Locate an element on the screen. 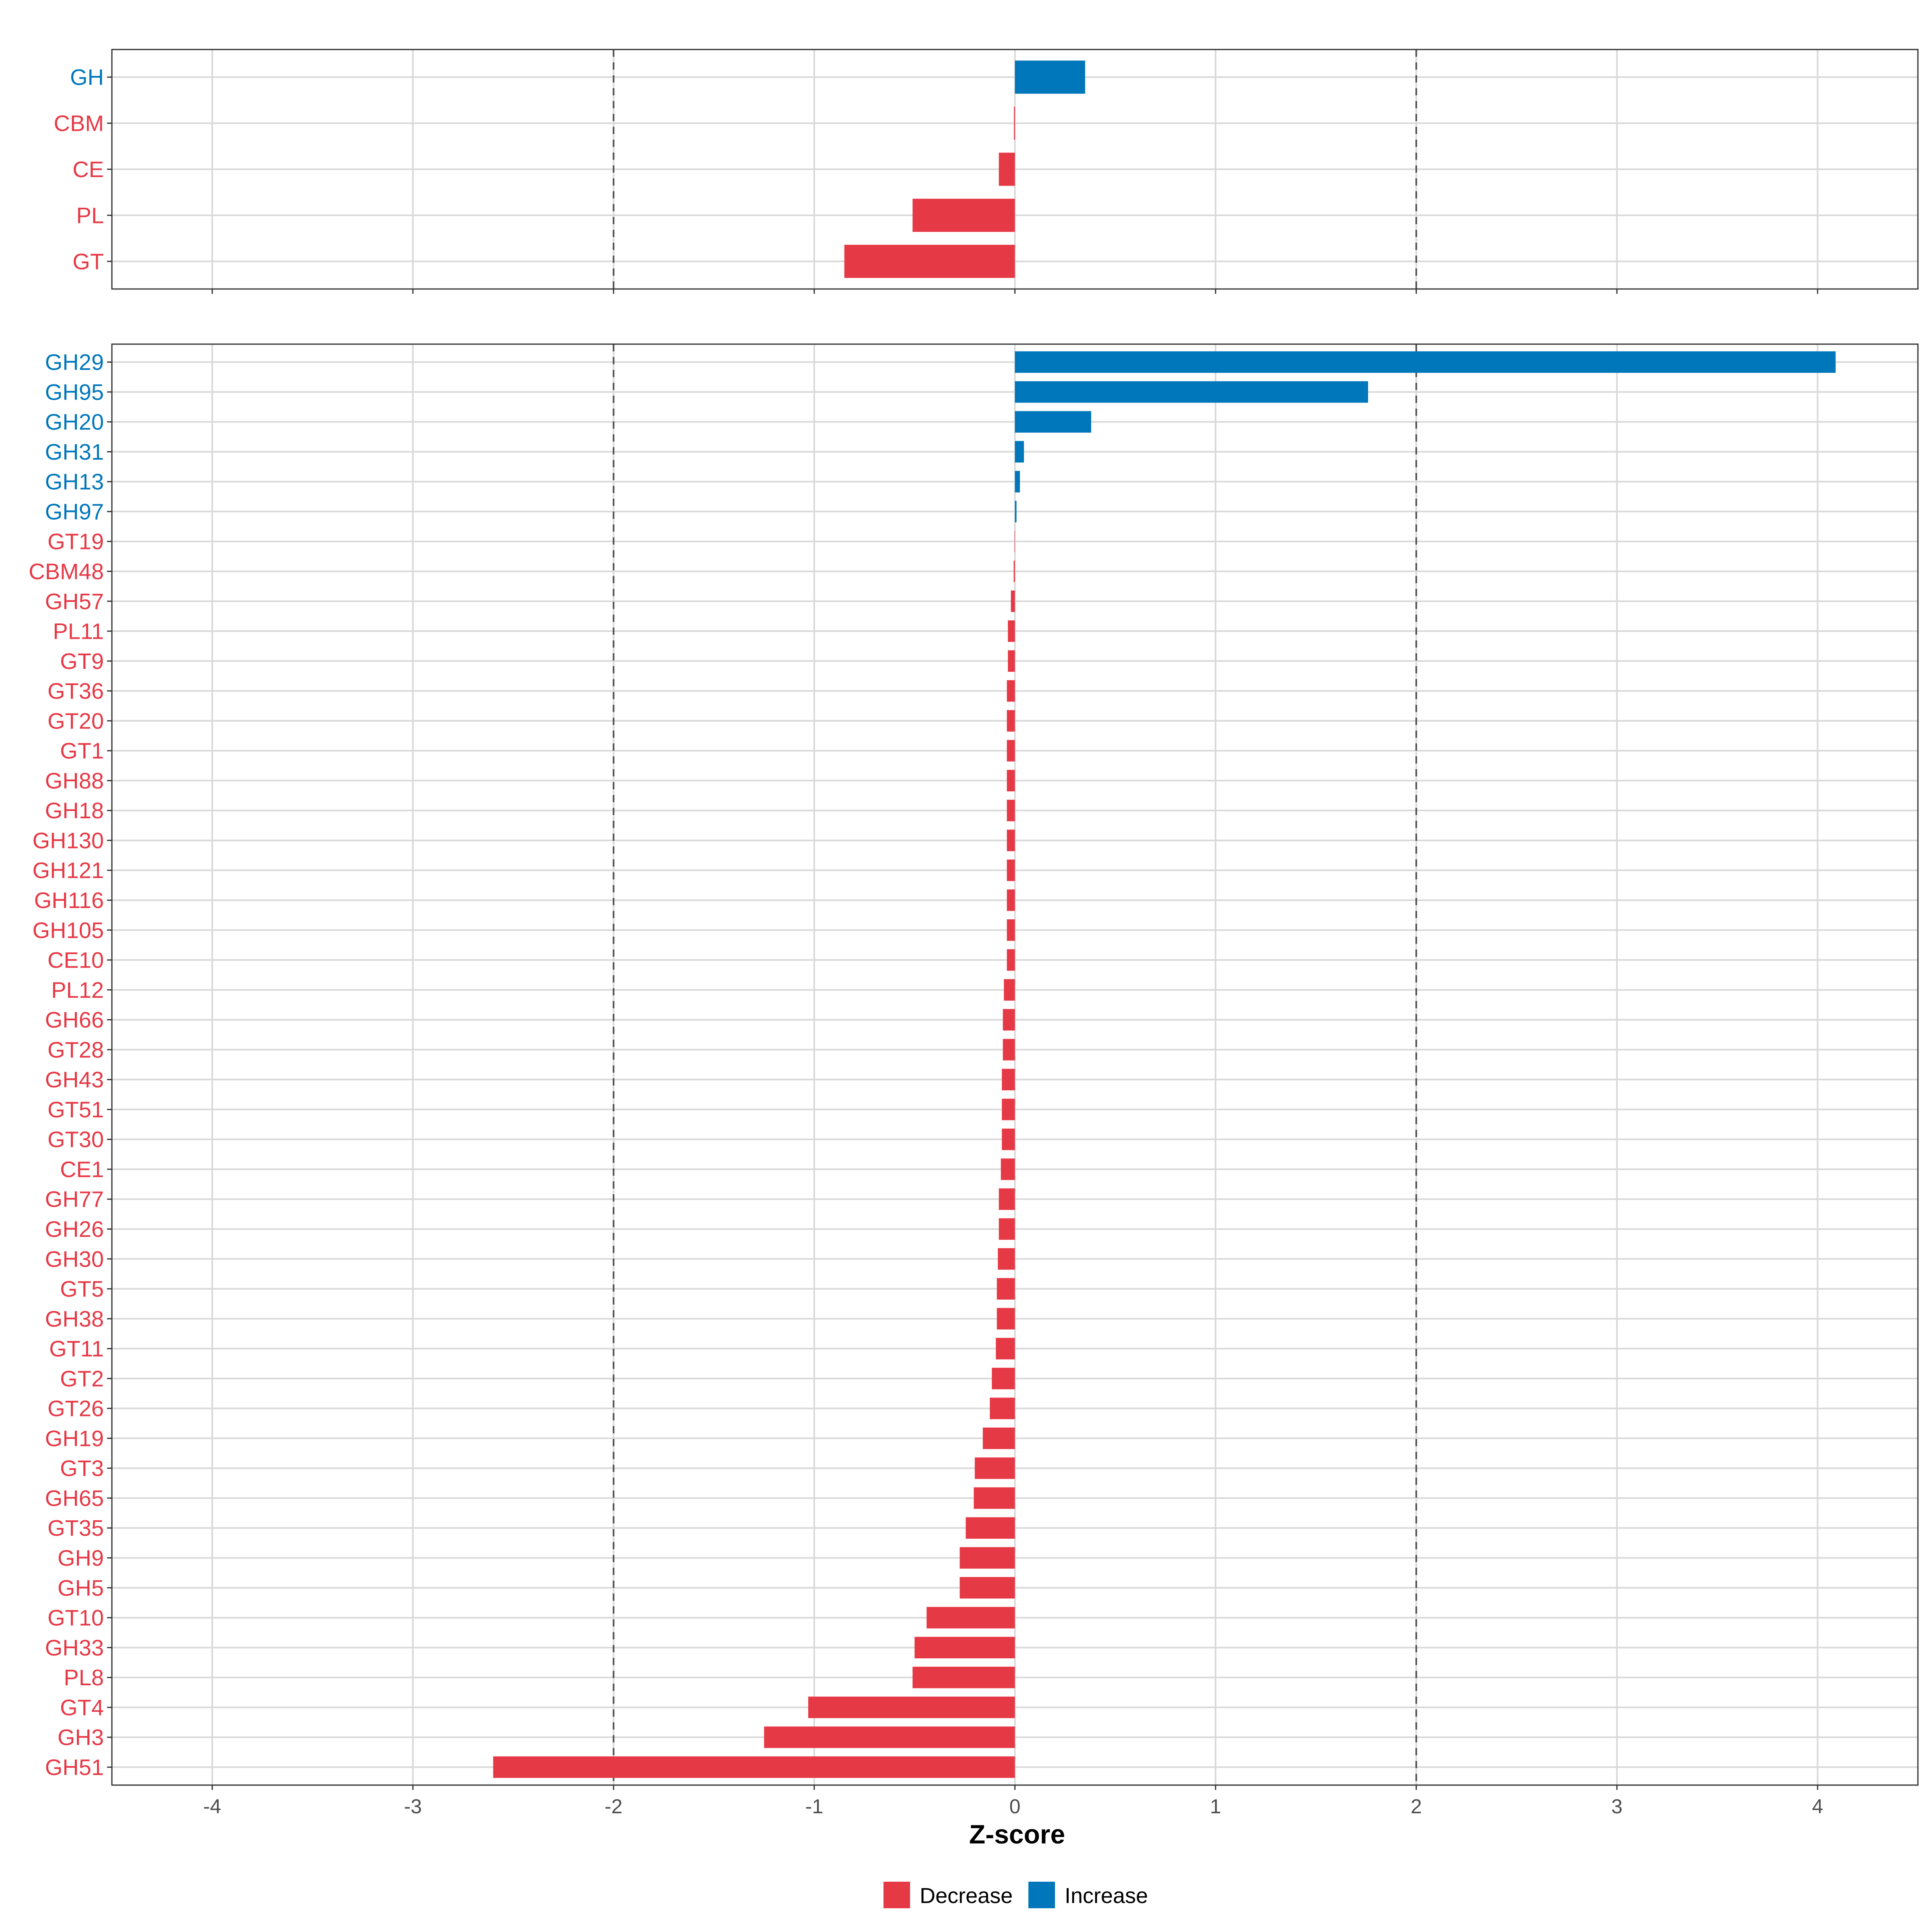 This screenshot has width=1932, height=1932. y-label-GH116: GH116 is located at coordinates (69, 900).